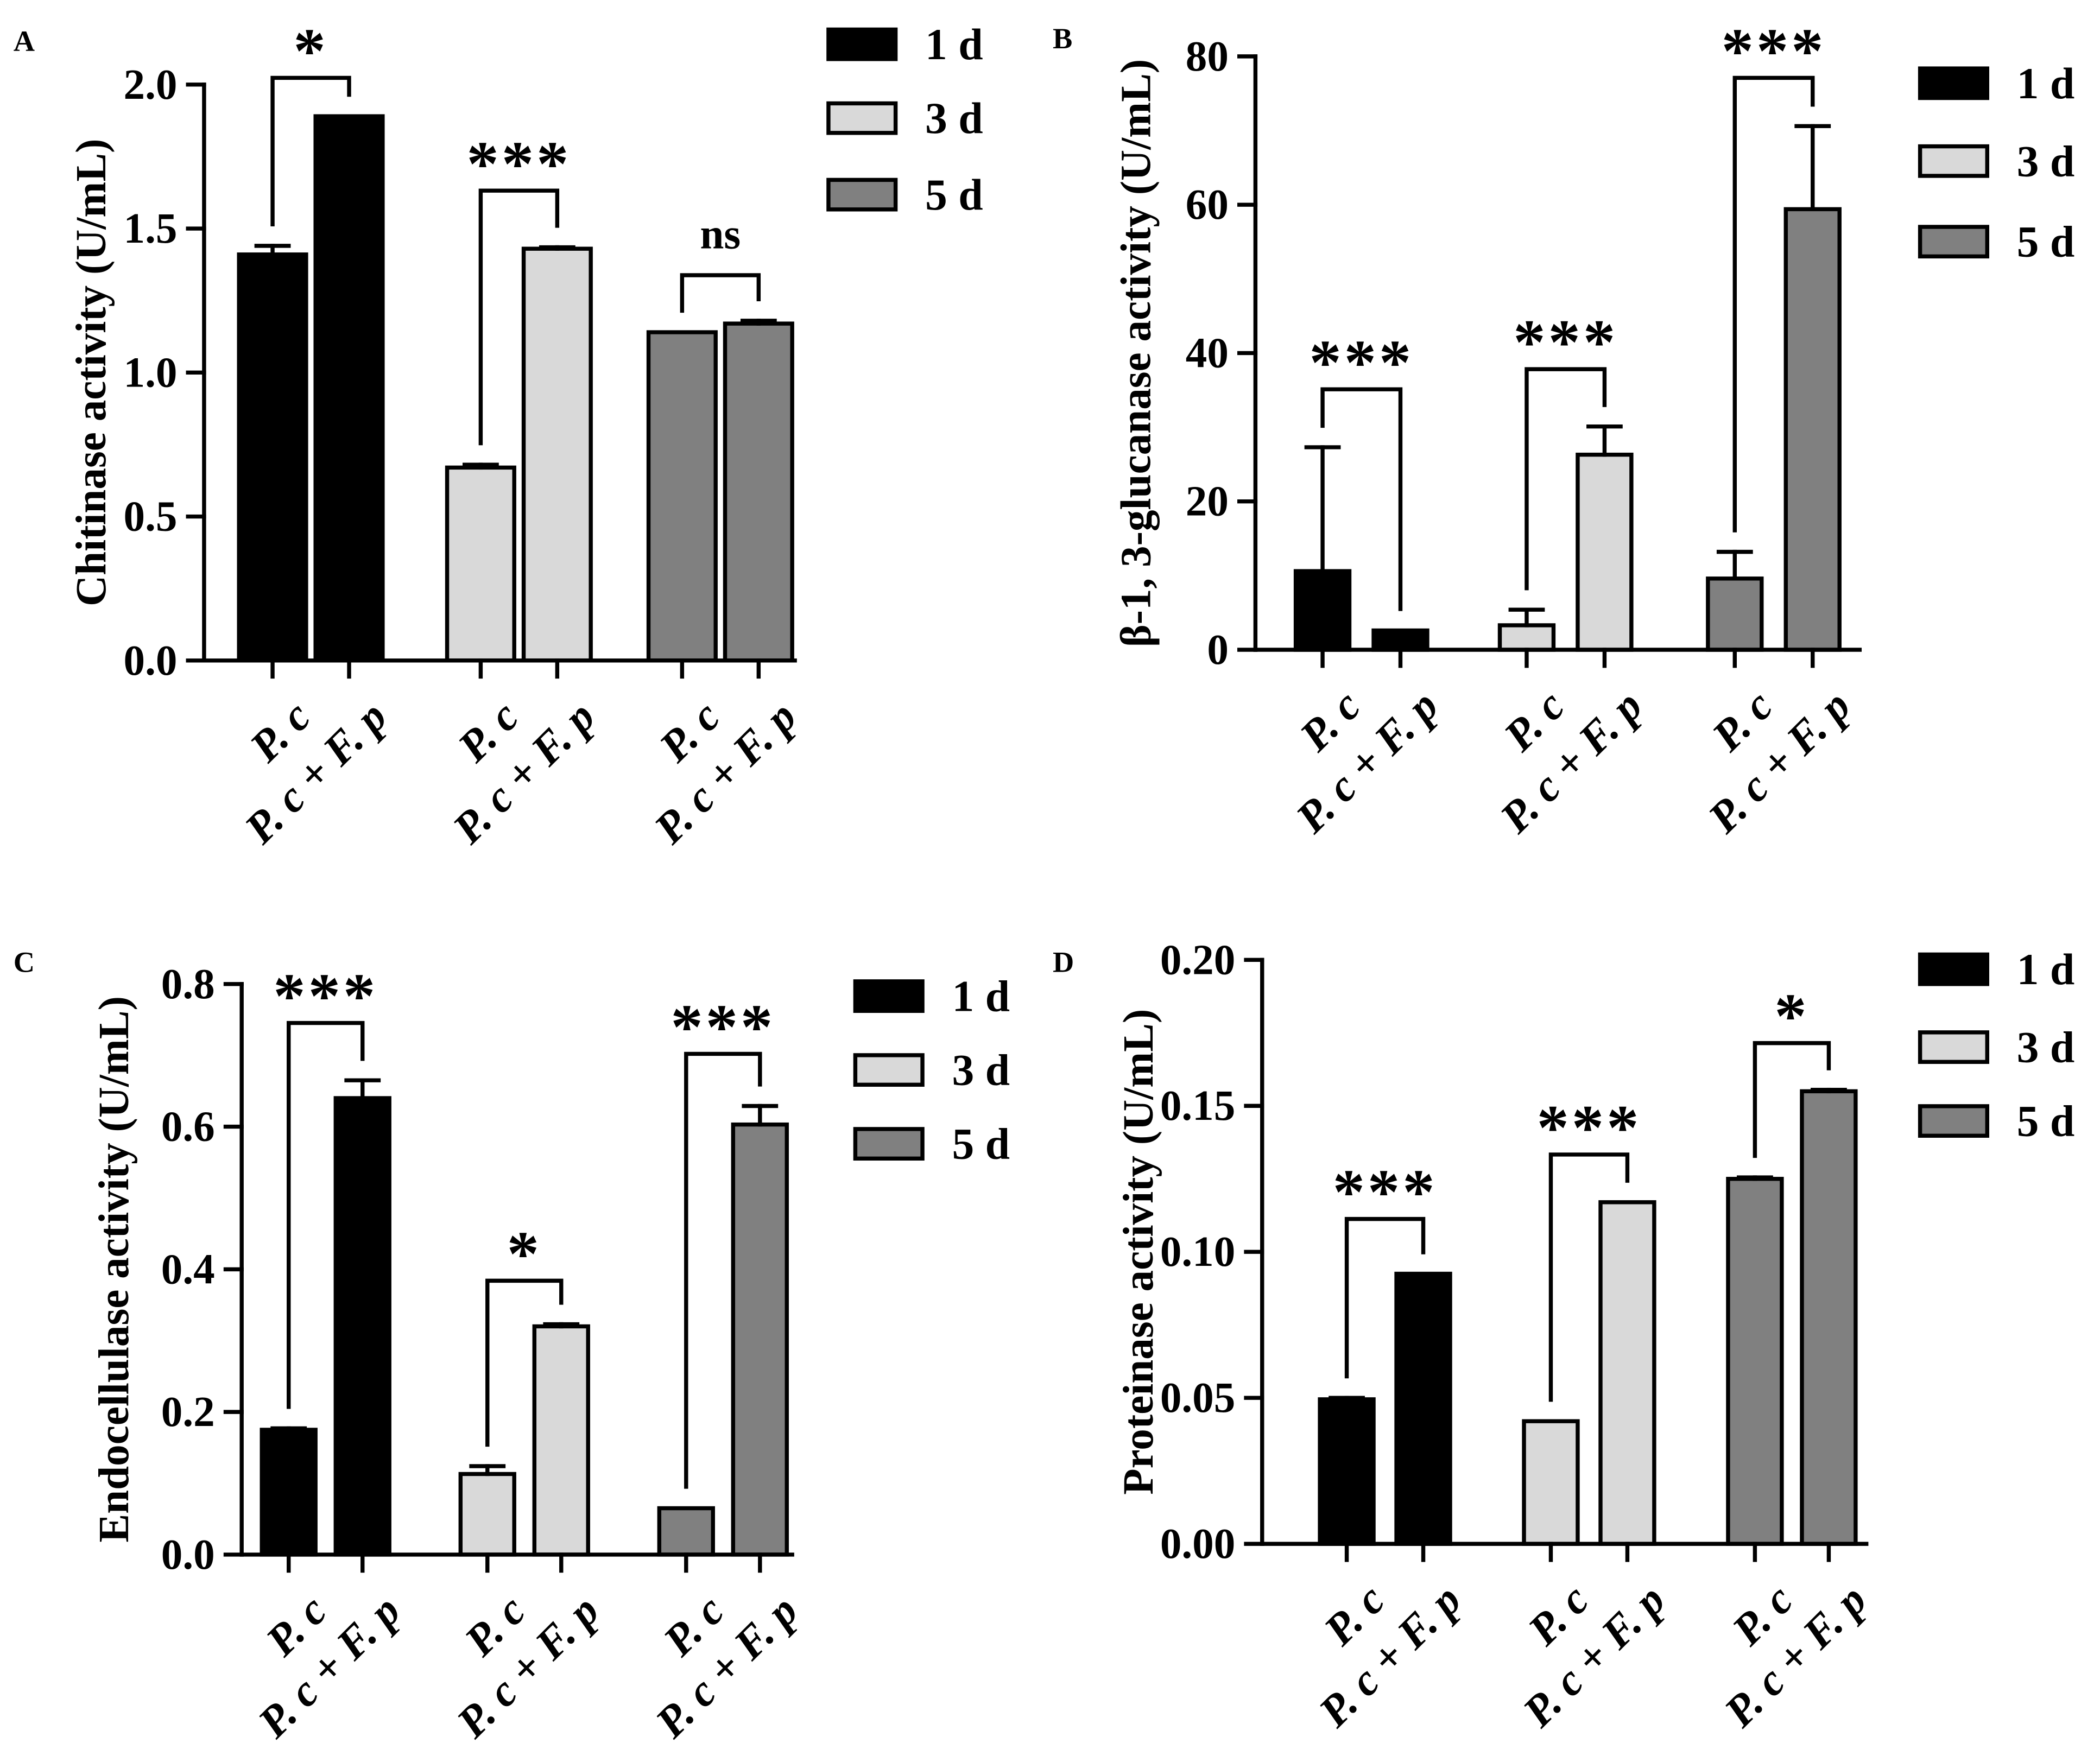  What do you see at coordinates (1197, 1544) in the screenshot?
I see `y-tick-label: 0.00` at bounding box center [1197, 1544].